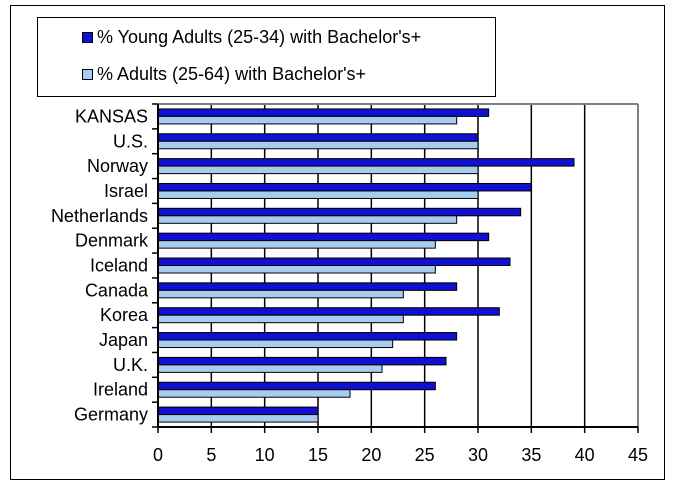  What do you see at coordinates (307, 120) in the screenshot?
I see `bar-adults-kansas` at bounding box center [307, 120].